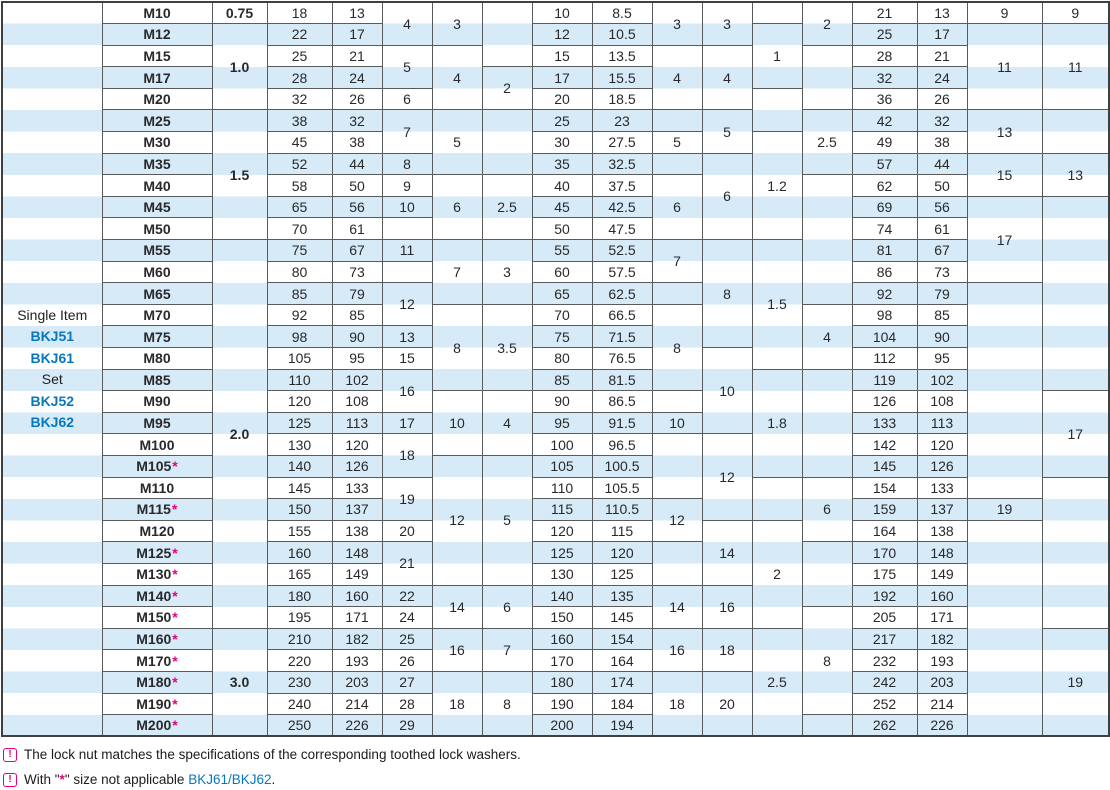 The width and height of the screenshot is (1110, 790). Describe the element at coordinates (157, 207) in the screenshot. I see `size-cell: M45` at that location.